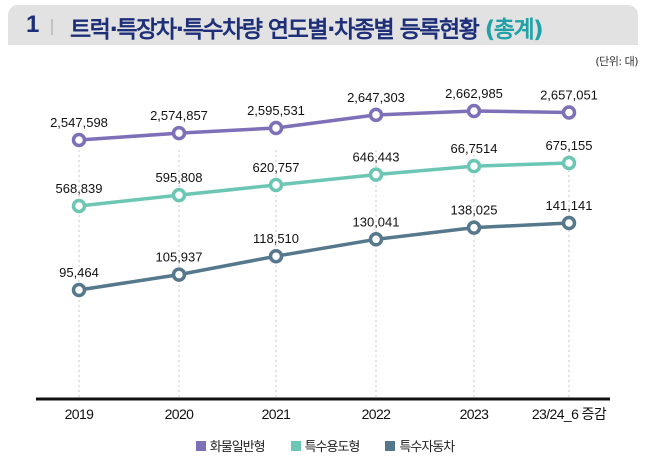 This screenshot has width=650, height=470. Describe the element at coordinates (237, 447) in the screenshot. I see `legend-label-general-cargo: 화물일반형` at that location.